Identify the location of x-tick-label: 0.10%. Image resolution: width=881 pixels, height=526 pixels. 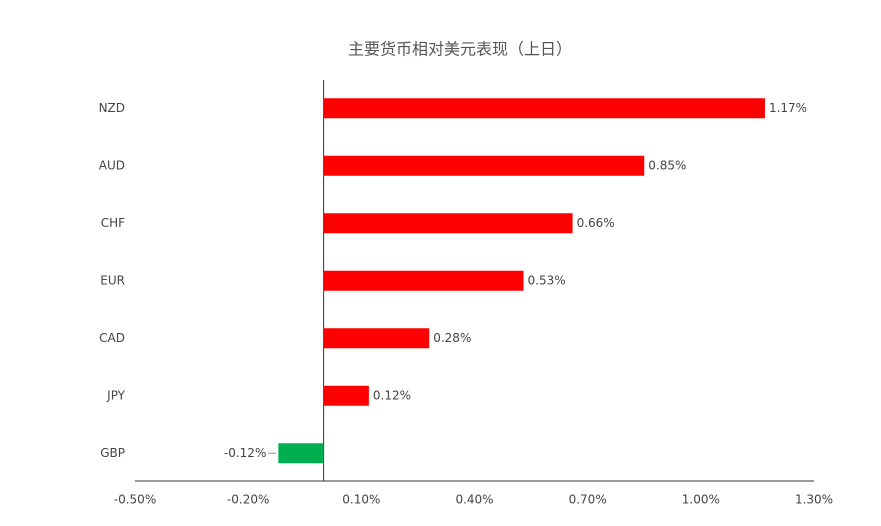
(361, 500).